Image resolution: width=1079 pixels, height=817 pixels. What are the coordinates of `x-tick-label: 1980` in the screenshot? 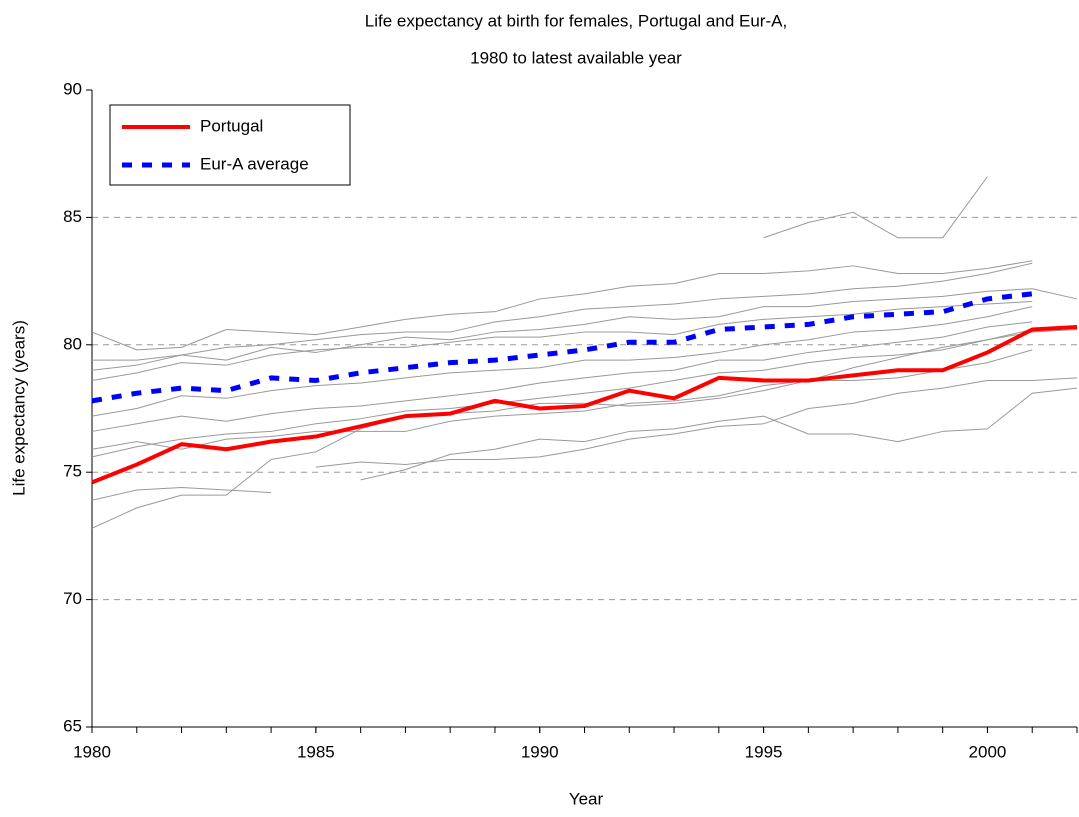 It's located at (92, 751).